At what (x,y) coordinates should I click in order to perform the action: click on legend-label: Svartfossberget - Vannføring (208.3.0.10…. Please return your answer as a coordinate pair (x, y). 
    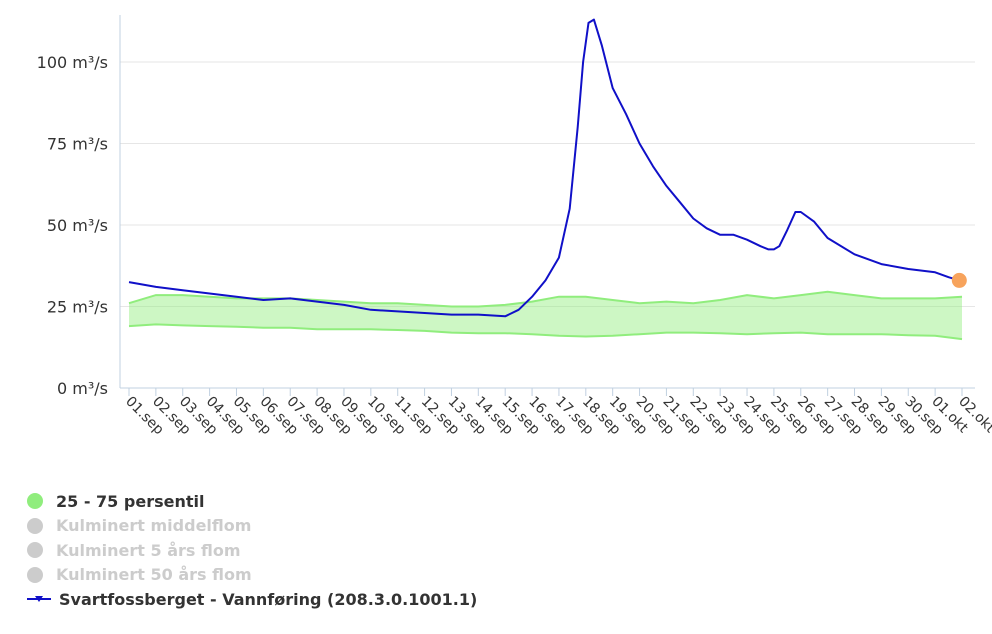
    Looking at the image, I should click on (268, 599).